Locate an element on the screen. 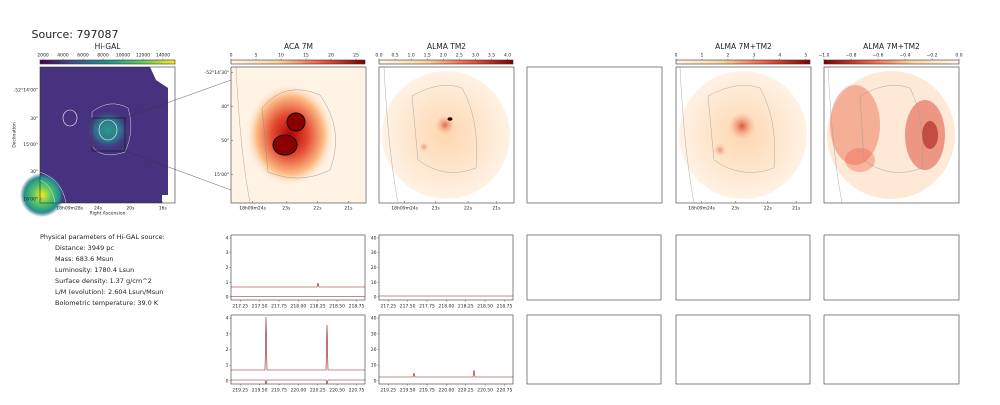 The height and width of the screenshot is (405, 1000). colorbar-tick-label: −0.6 is located at coordinates (878, 56).